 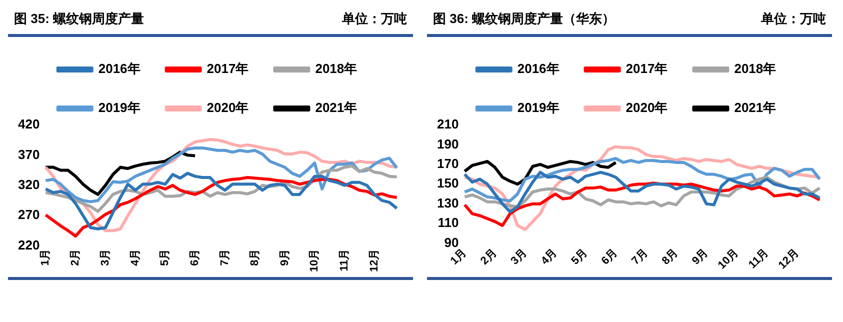 I want to click on x-tick-label: 1月, so click(x=46, y=257).